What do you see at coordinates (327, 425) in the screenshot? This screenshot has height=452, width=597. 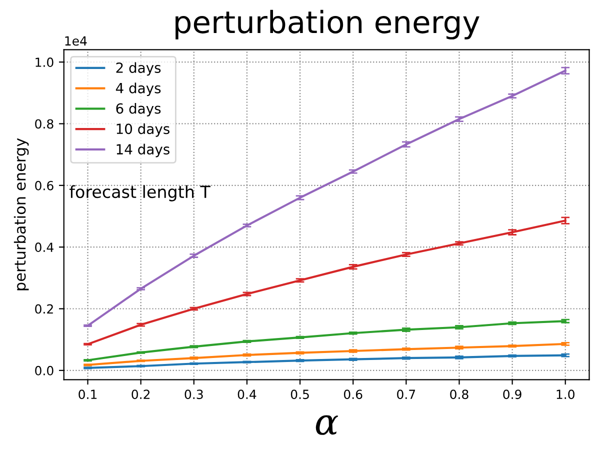 I see `x-axis-title: α` at bounding box center [327, 425].